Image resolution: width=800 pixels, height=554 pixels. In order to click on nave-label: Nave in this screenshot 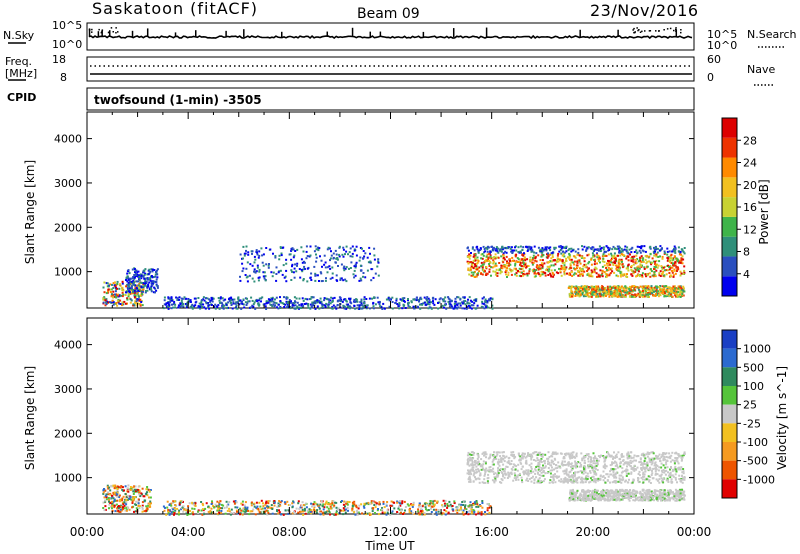, I will do `click(761, 69)`.